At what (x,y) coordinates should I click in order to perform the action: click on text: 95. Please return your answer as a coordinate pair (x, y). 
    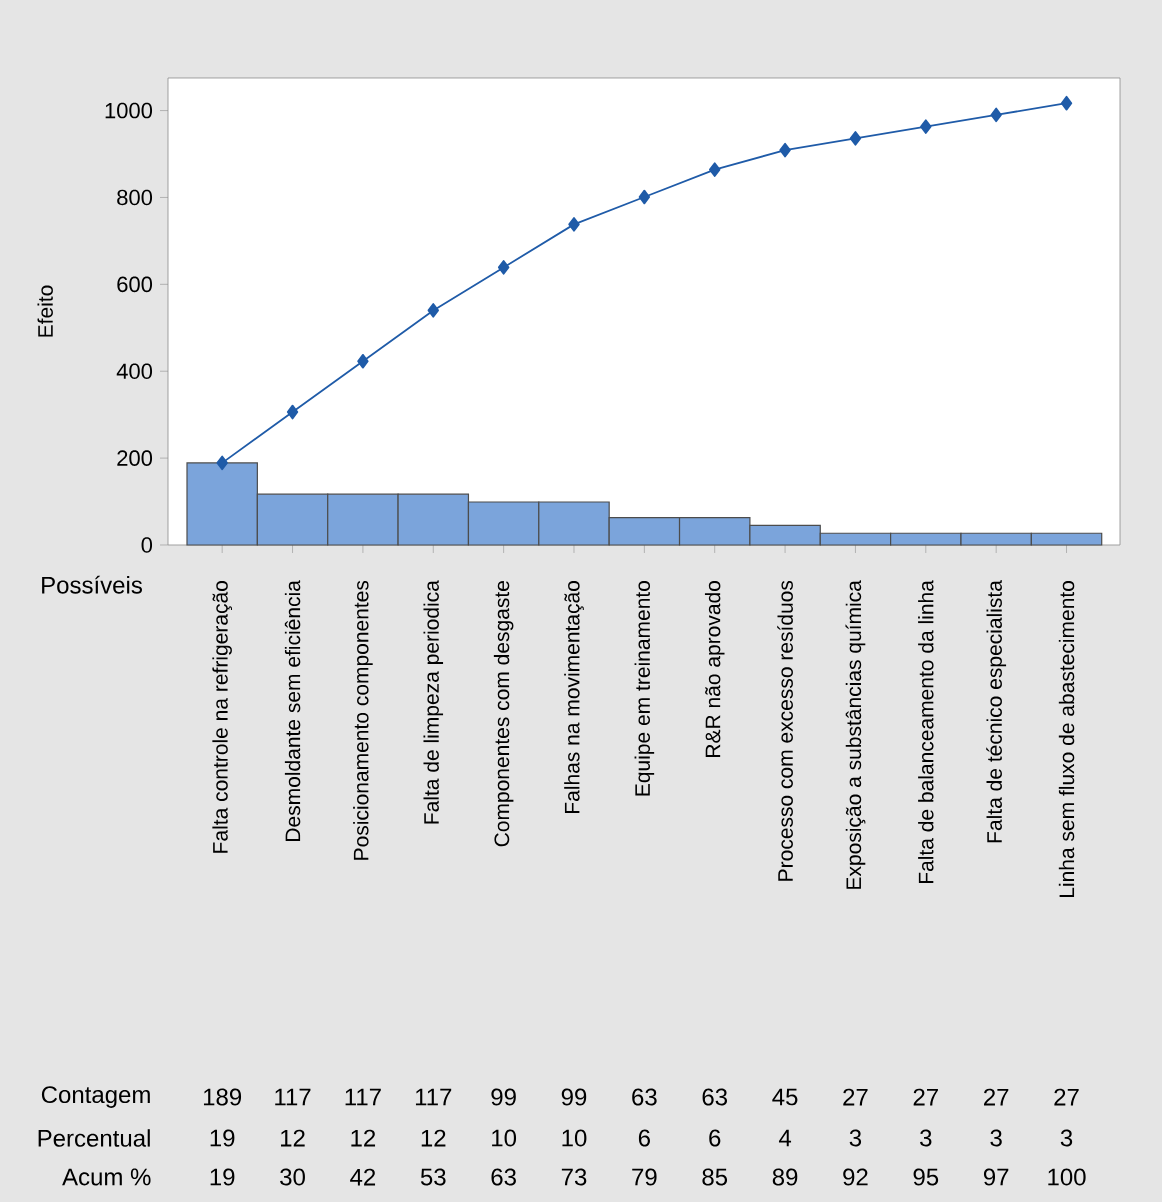
    Looking at the image, I should click on (926, 1177).